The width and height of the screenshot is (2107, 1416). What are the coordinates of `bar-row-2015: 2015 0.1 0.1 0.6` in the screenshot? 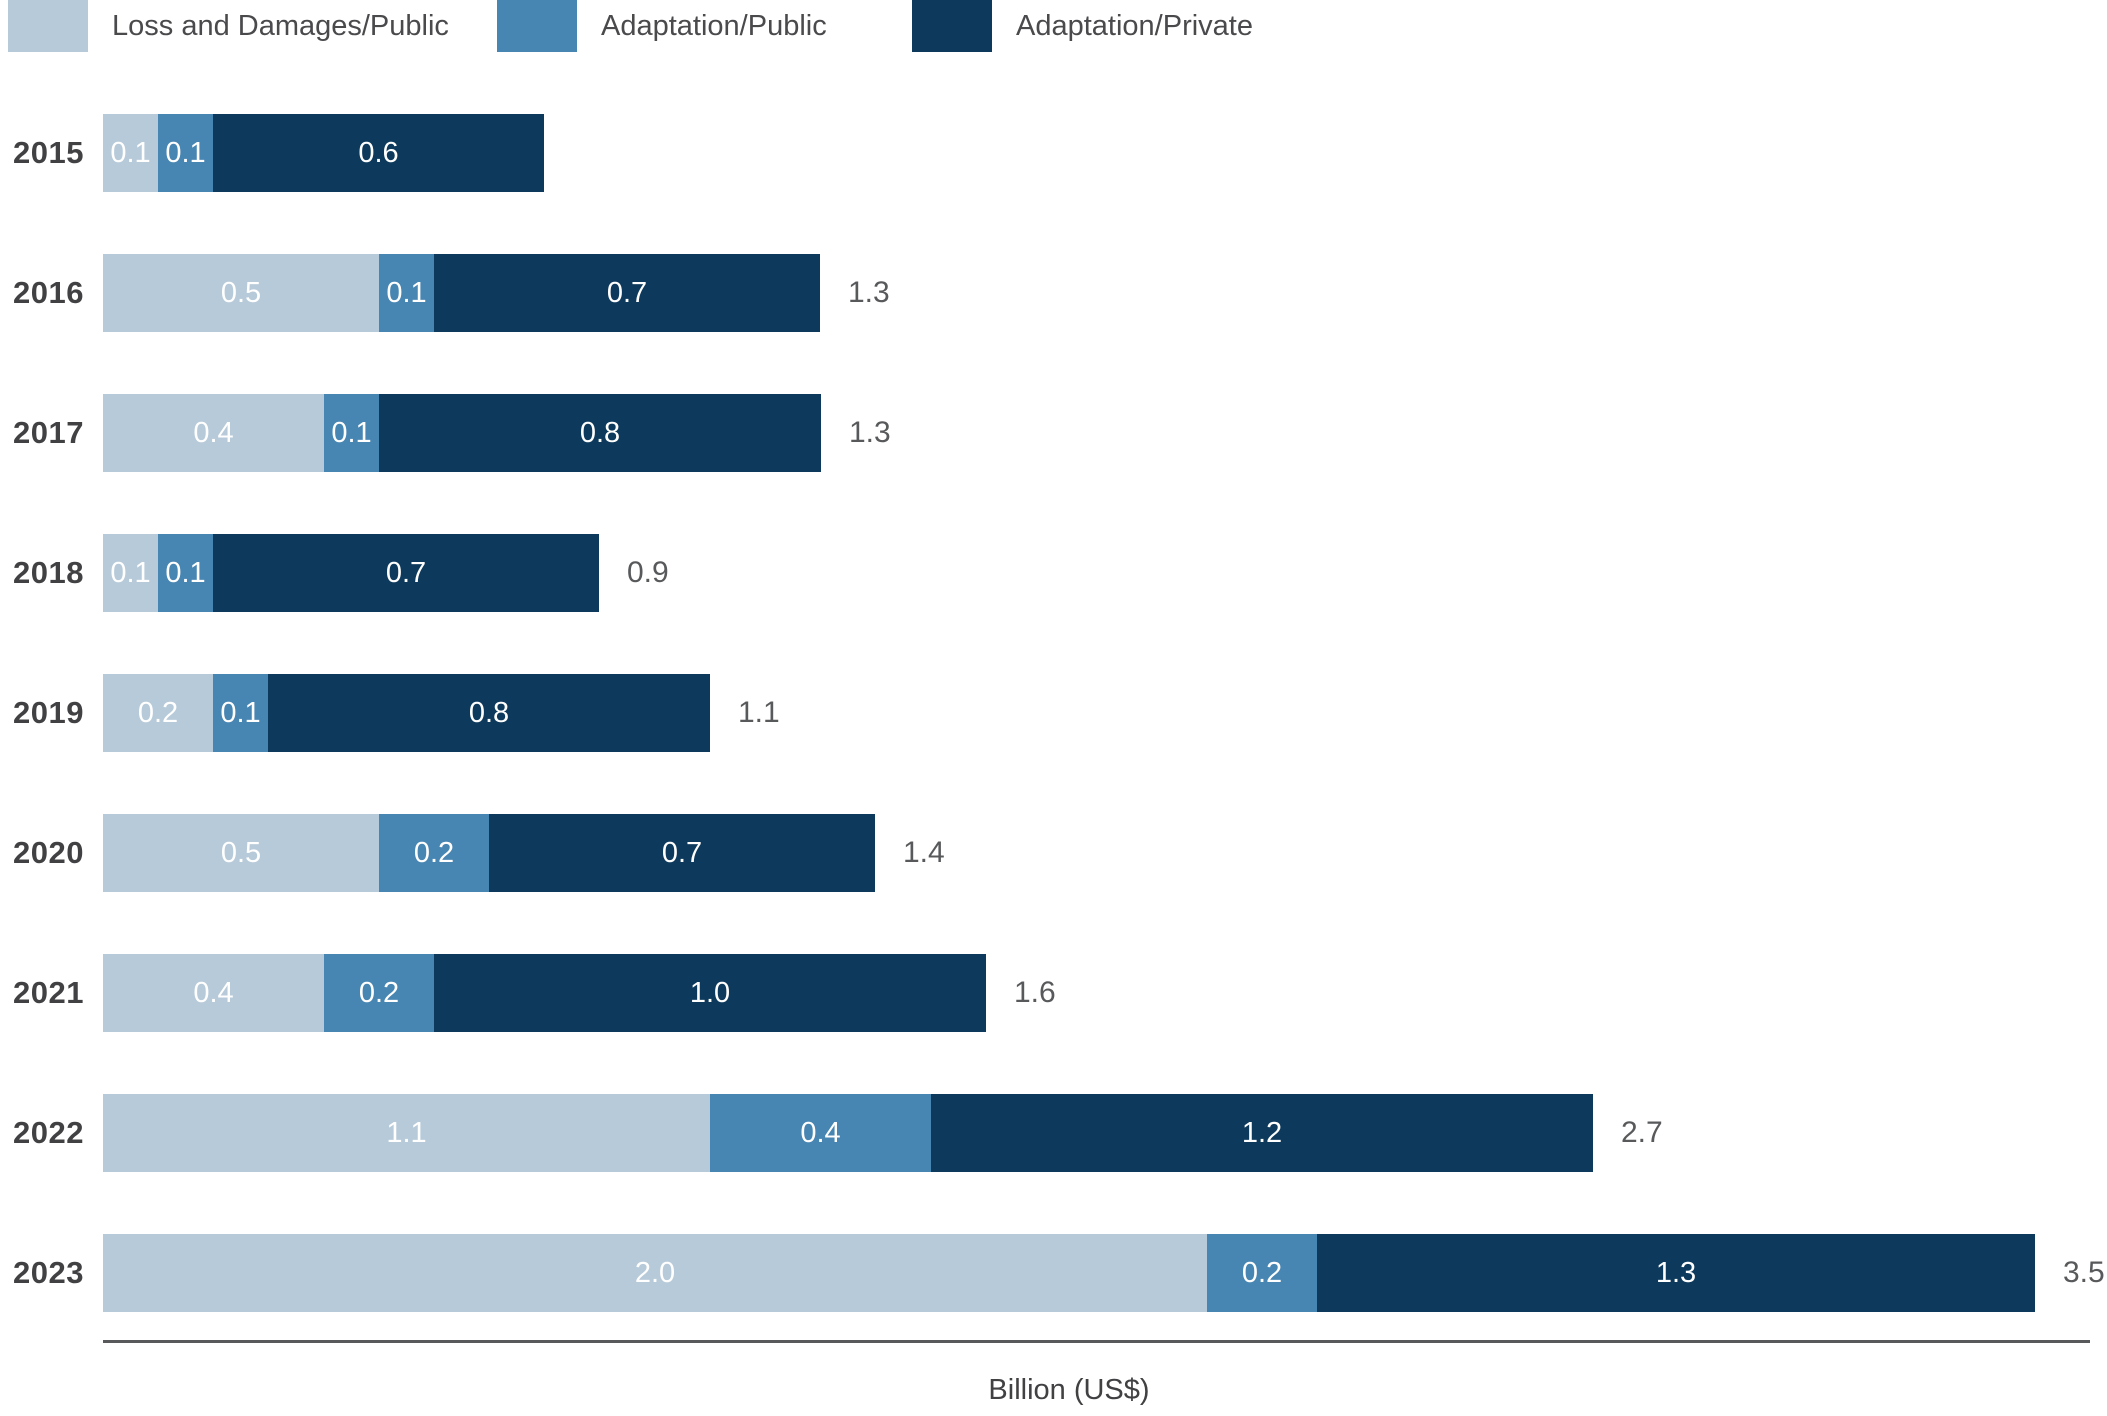 It's located at (1052, 153).